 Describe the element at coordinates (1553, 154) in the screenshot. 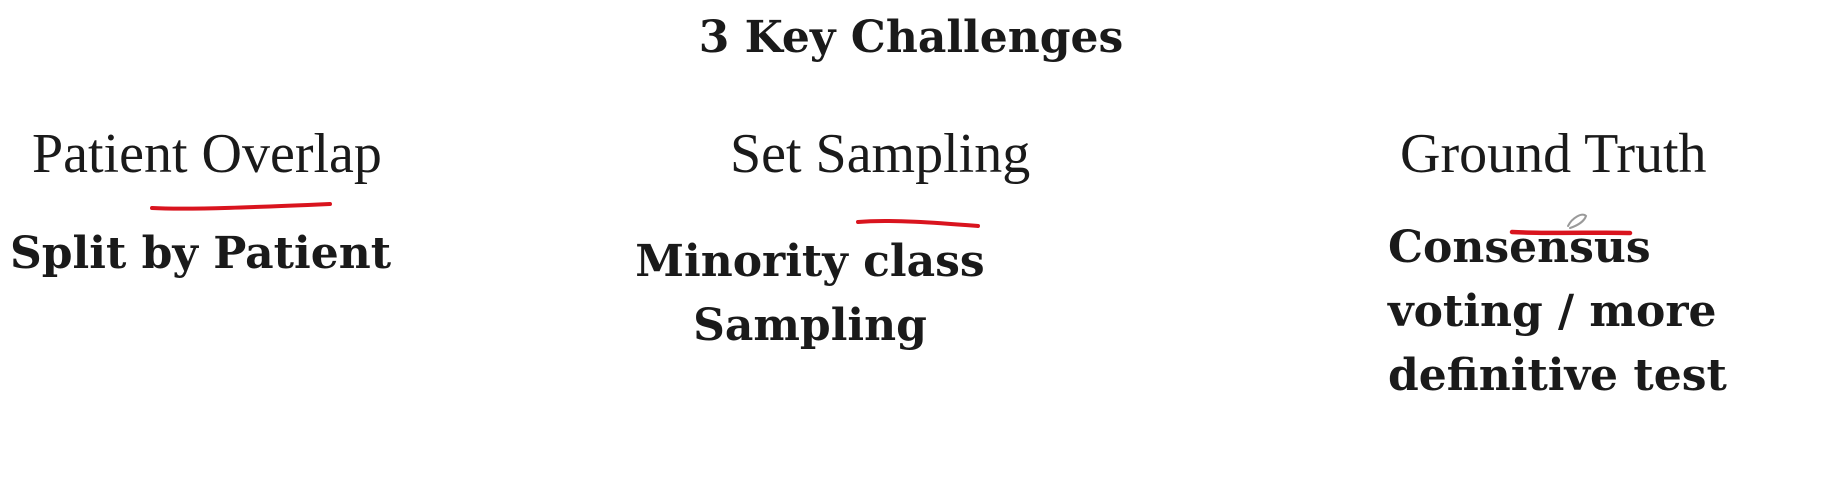

I see `challenge-heading: Ground Truth` at that location.